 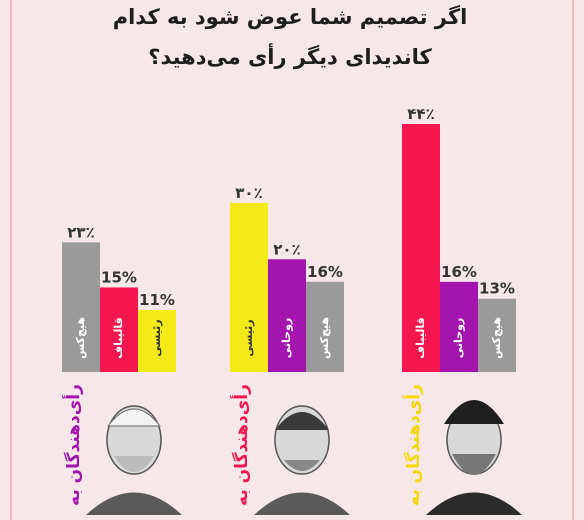 I want to click on value-label-1-0: ۳۰٪, so click(x=248, y=193).